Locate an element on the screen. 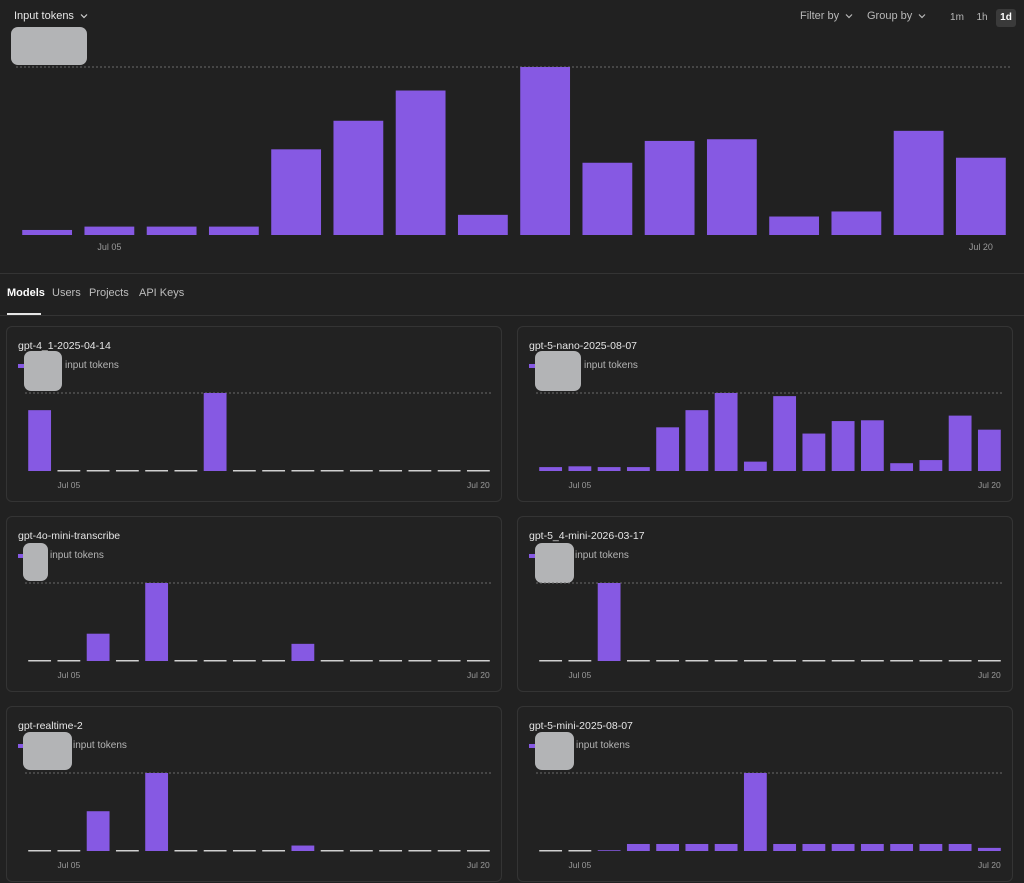 This screenshot has width=1024, height=883. metric-dropdown: Input tokens is located at coordinates (51, 16).